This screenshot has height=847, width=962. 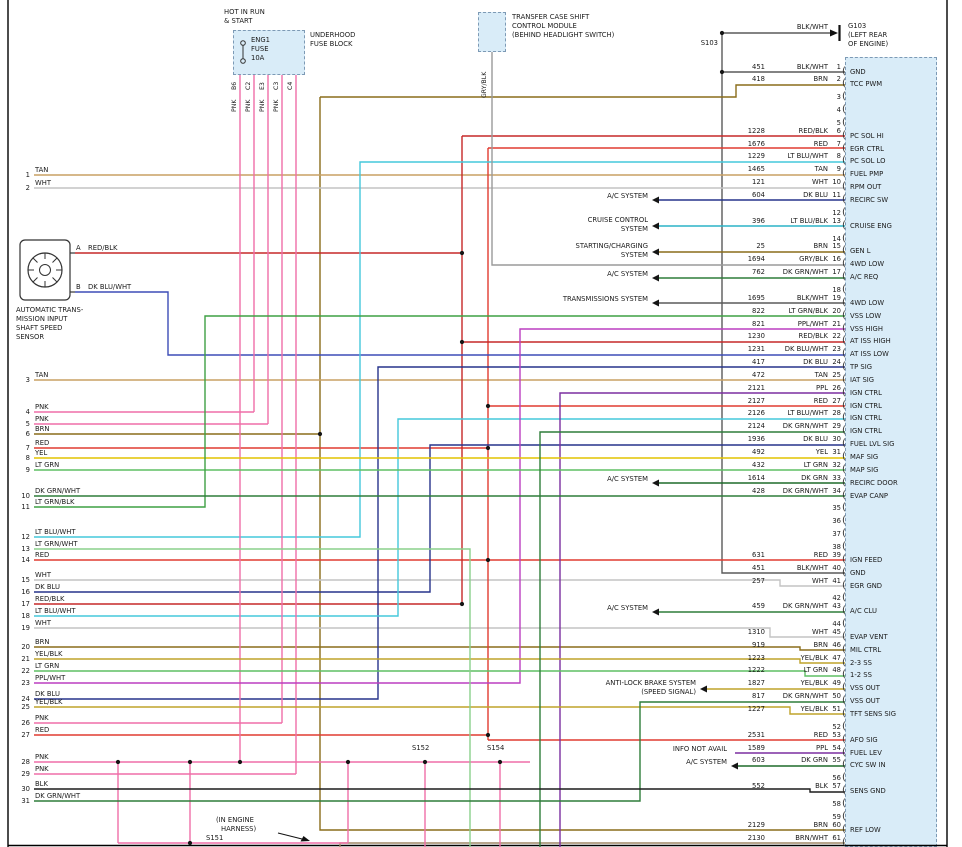 I want to click on fuse-icon, so click(x=243, y=52).